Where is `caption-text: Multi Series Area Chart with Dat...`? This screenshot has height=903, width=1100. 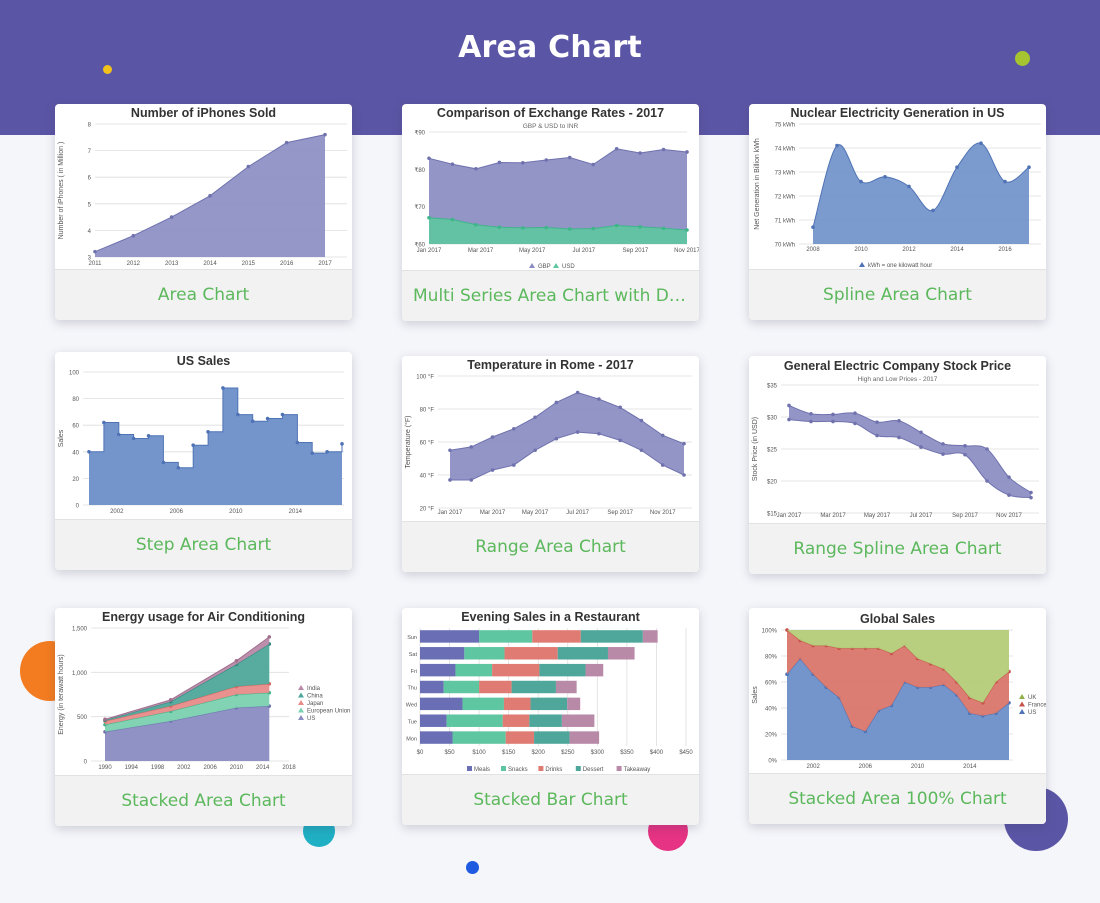 caption-text: Multi Series Area Chart with Dat... is located at coordinates (550, 296).